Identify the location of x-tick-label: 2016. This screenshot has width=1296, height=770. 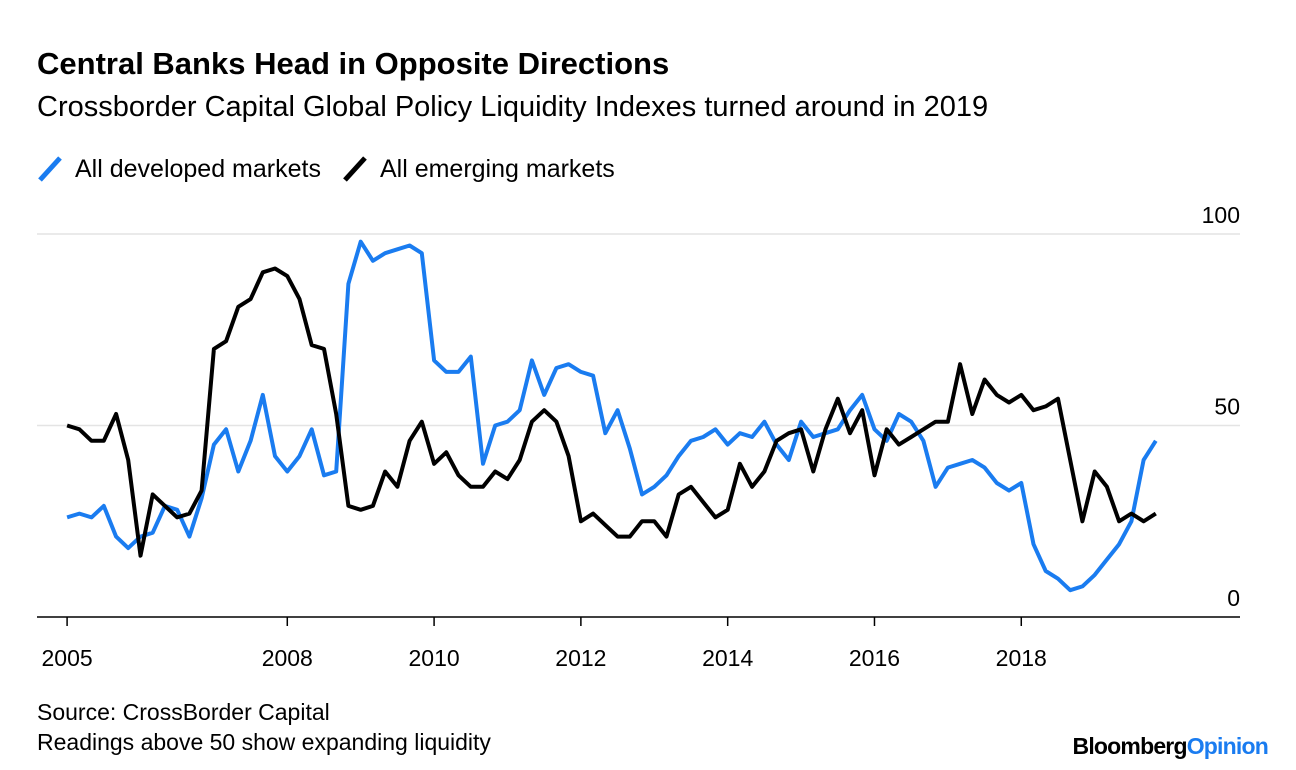
(874, 658).